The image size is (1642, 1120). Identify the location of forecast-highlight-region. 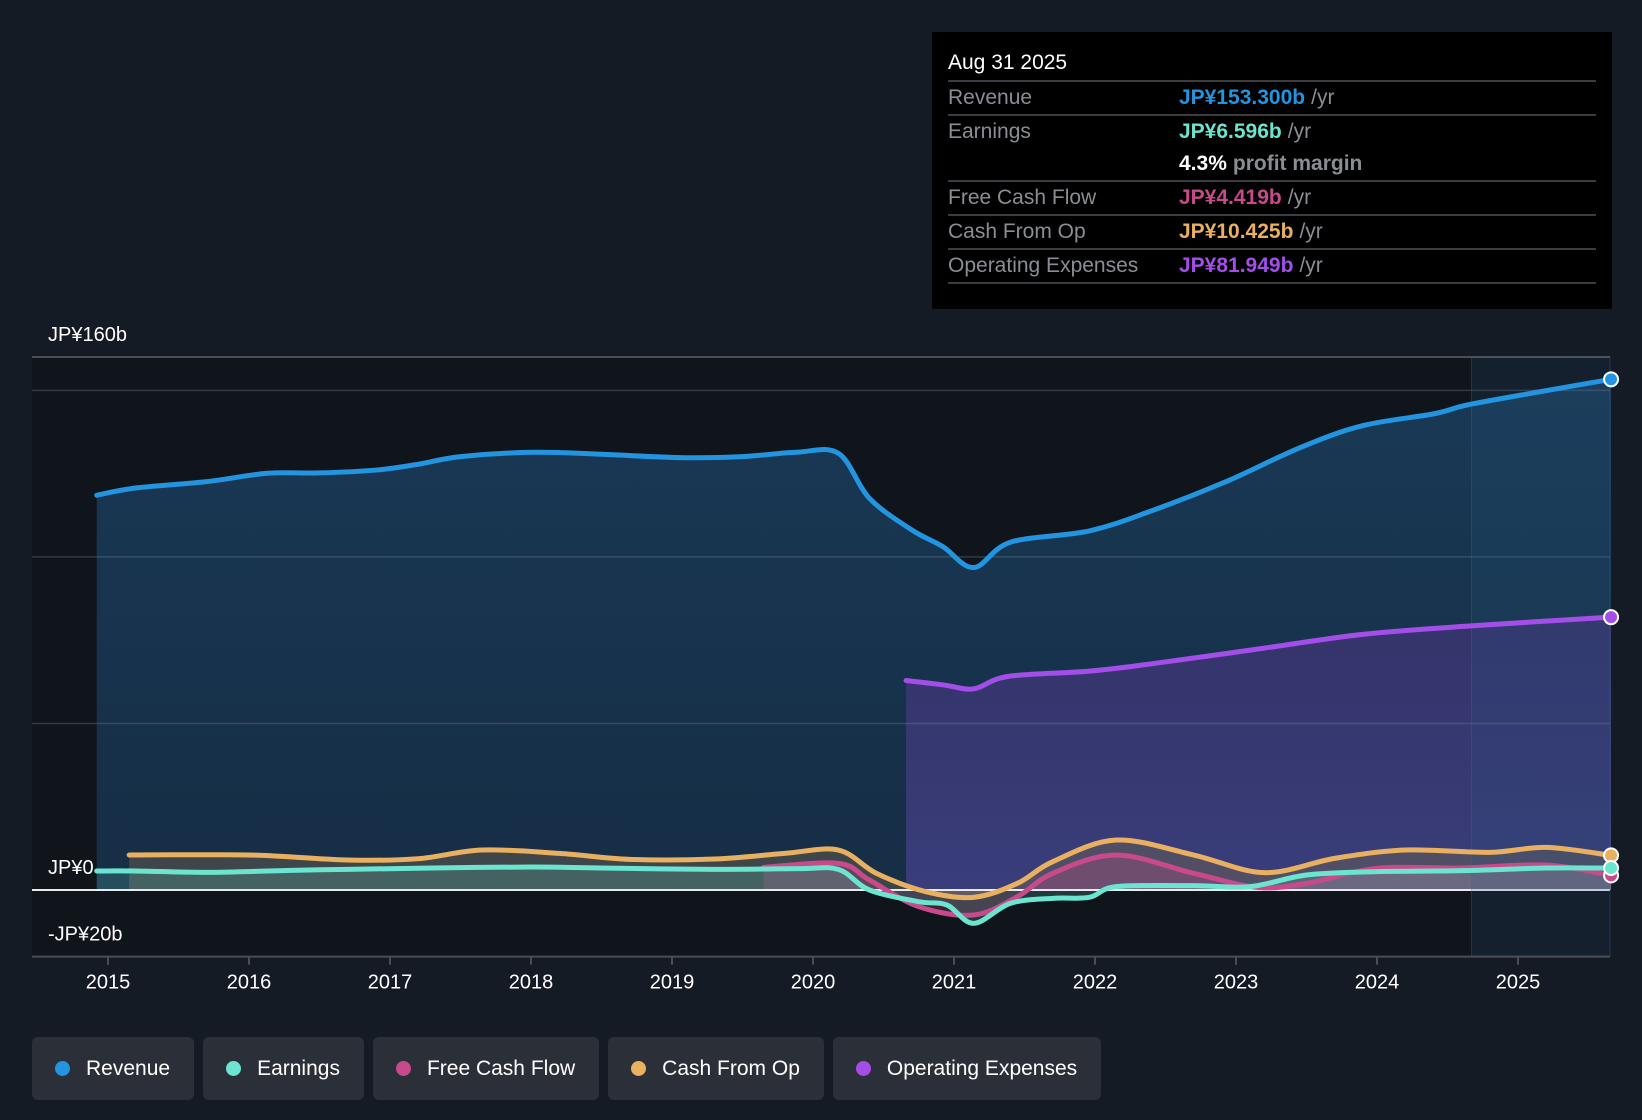
(1540, 657).